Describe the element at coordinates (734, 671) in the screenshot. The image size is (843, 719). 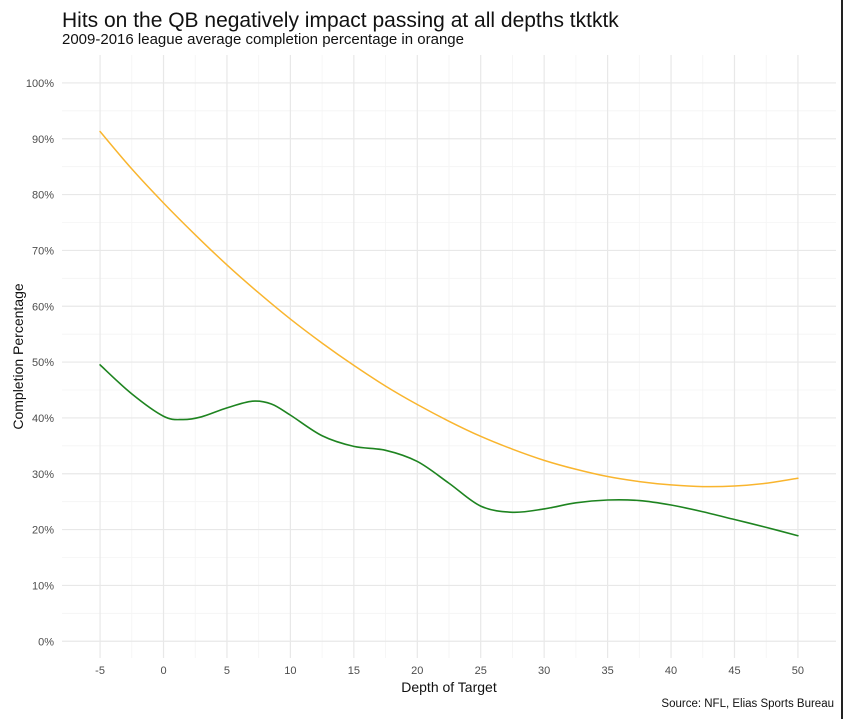
I see `x-tick-label: 45` at that location.